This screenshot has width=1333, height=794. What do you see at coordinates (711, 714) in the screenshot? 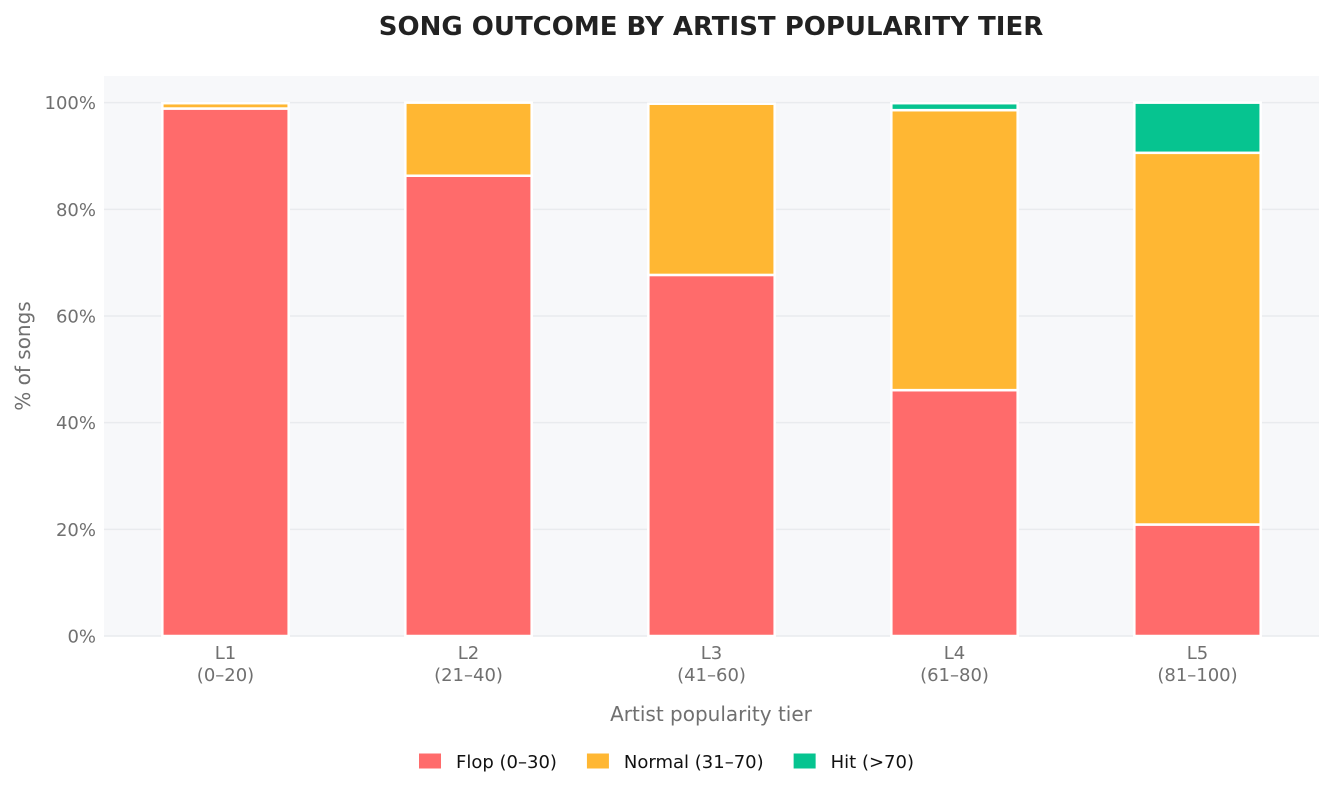
I see `x-axis-label: Artist popularity tier` at bounding box center [711, 714].